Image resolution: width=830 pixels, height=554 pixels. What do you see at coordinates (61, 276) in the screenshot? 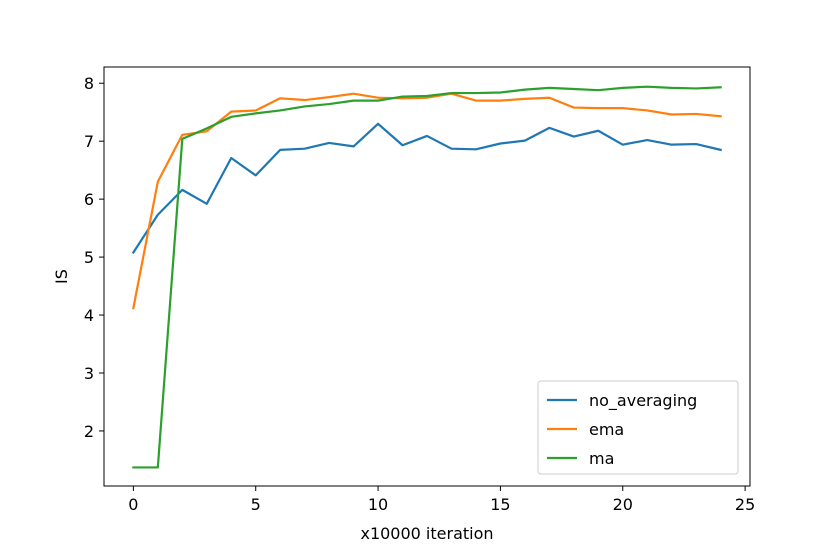
I see `y-axis-label: IS` at bounding box center [61, 276].